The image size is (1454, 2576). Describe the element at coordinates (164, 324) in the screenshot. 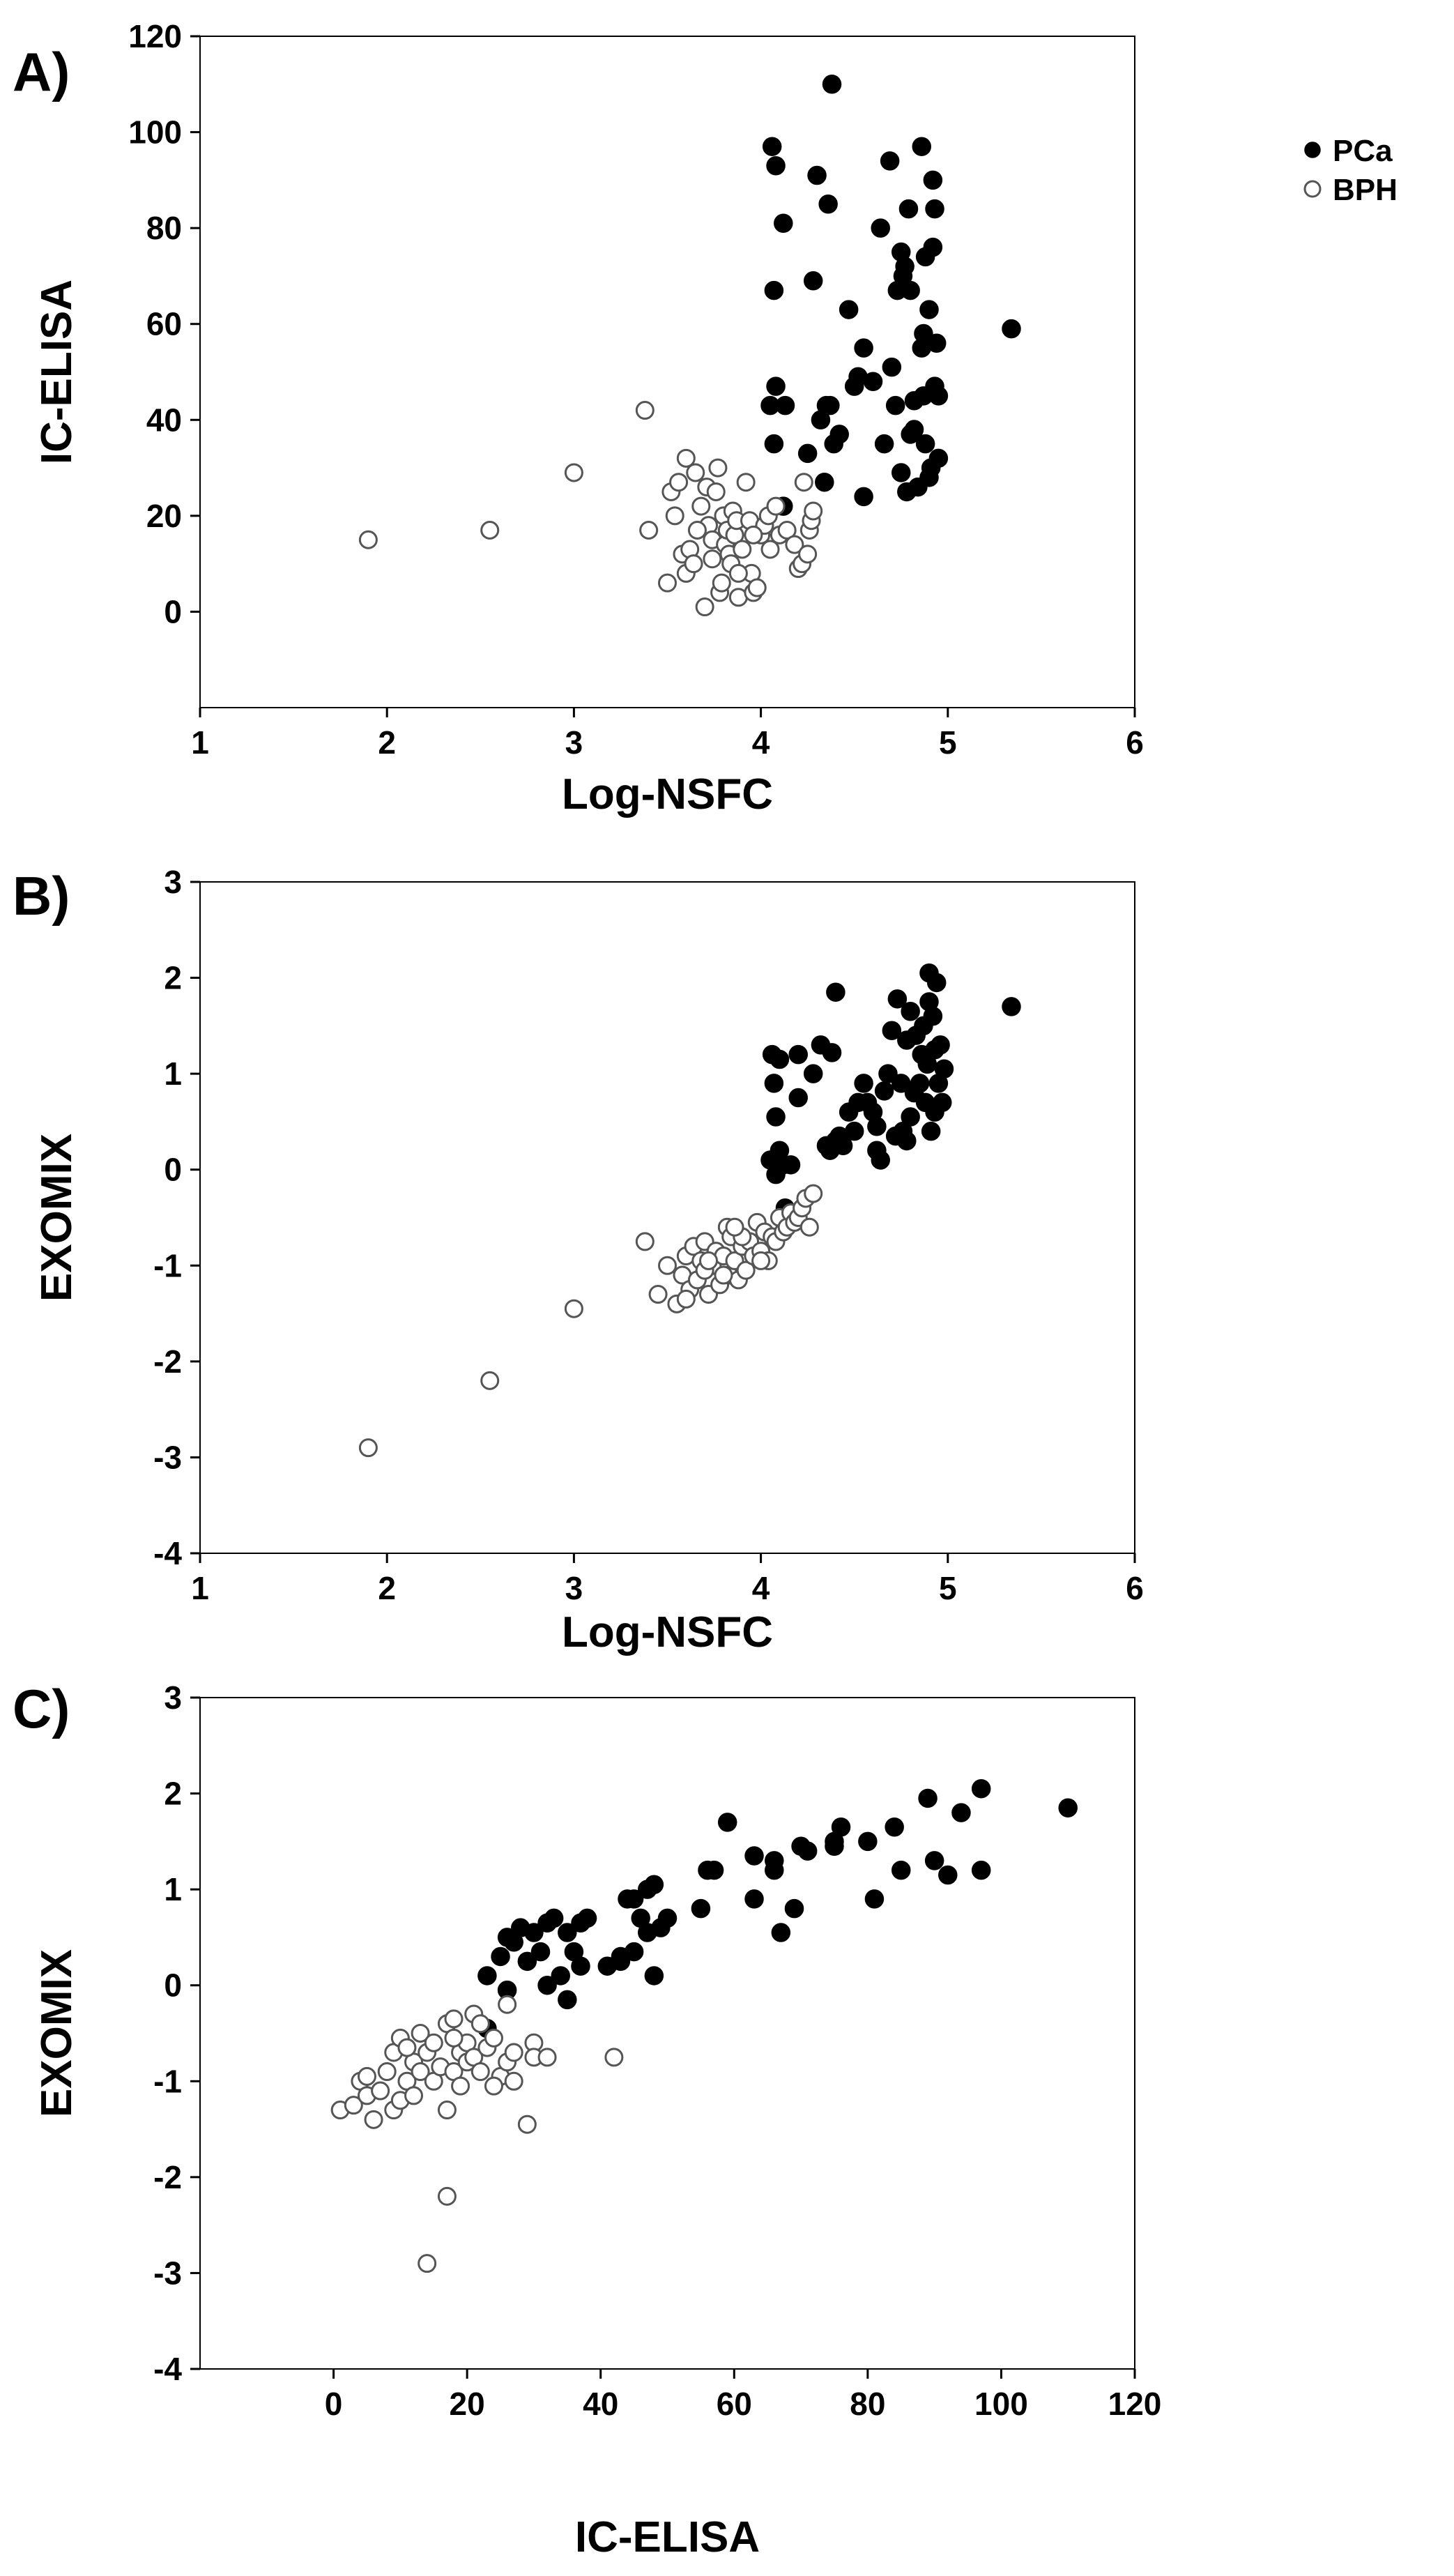

I see `y-tick-label: 60` at that location.